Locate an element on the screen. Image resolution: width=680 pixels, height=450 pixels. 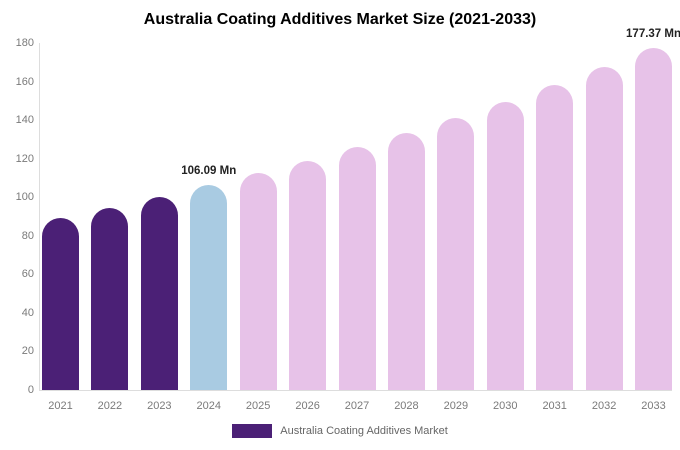
y-axis-line is located at coordinates (39, 217).